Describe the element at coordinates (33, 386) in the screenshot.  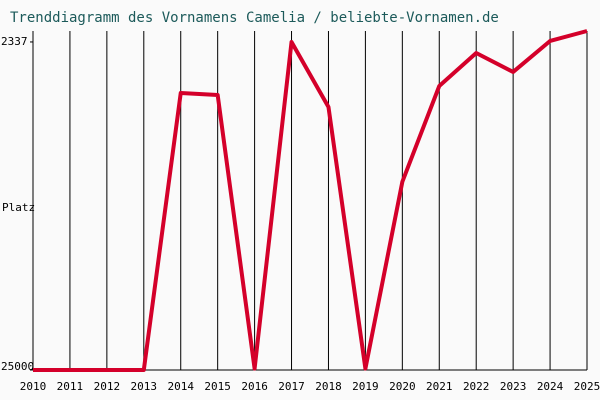
I see `x-tick-label: 2010` at that location.